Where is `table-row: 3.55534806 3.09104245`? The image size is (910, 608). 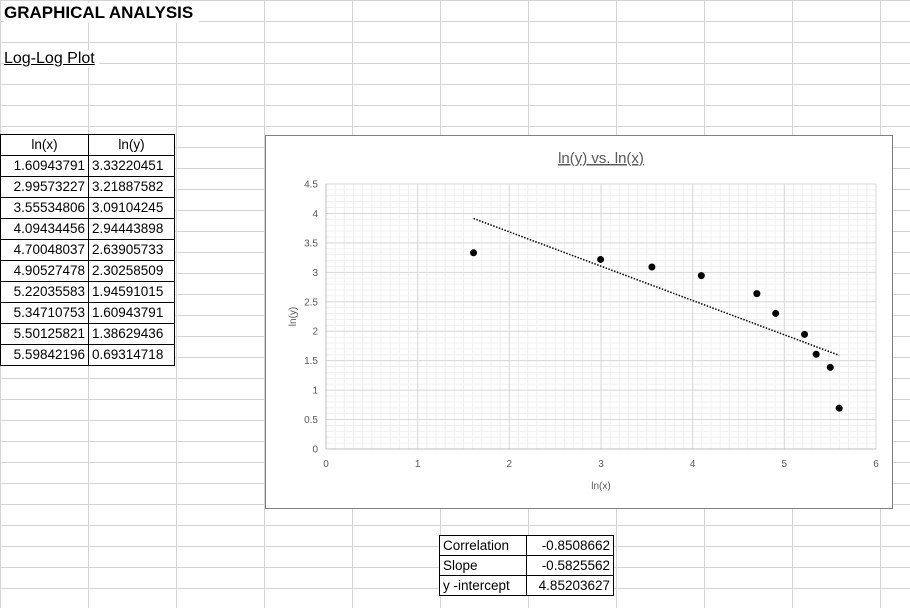
table-row: 3.55534806 3.09104245 is located at coordinates (87, 208).